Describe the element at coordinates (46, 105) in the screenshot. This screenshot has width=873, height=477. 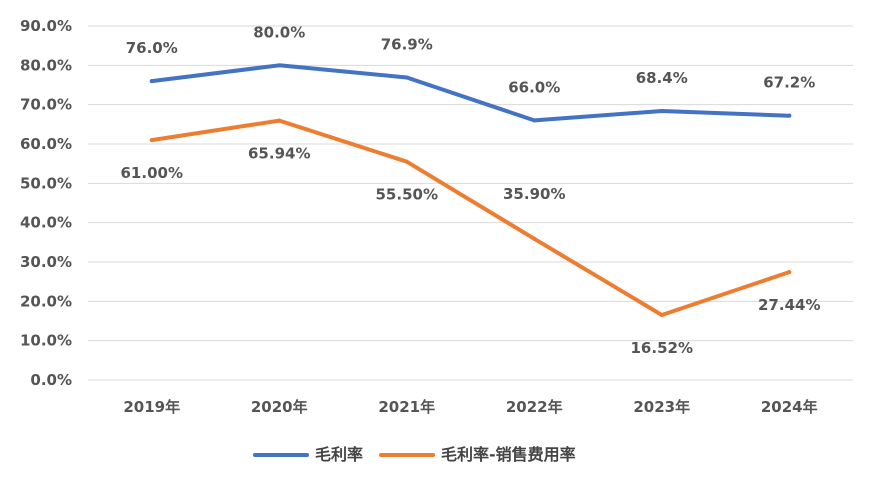
I see `y-tick-label: 70.0%` at that location.